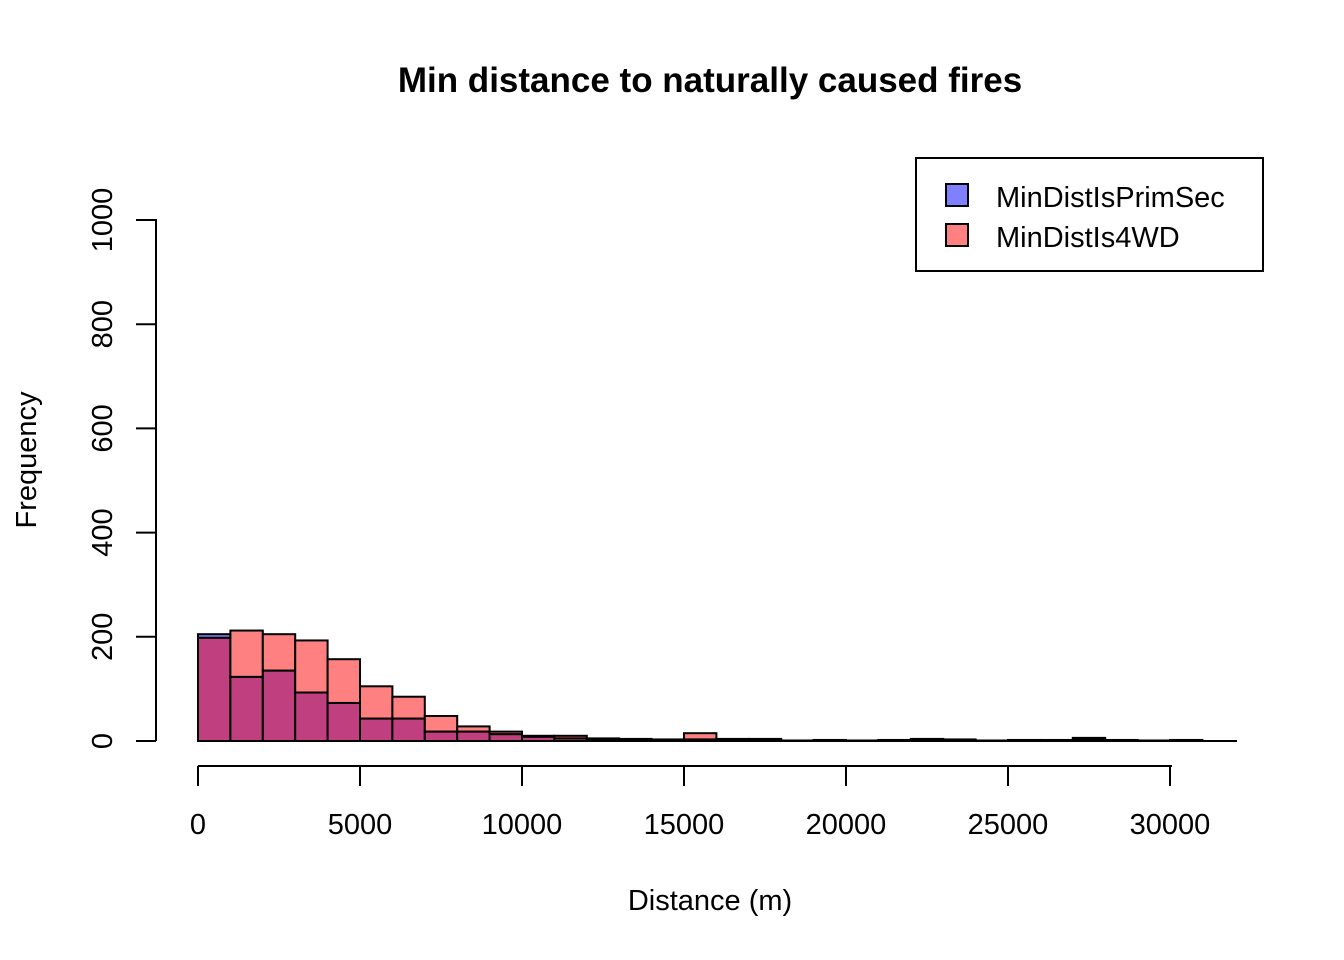 Image resolution: width=1344 pixels, height=960 pixels. Describe the element at coordinates (198, 825) in the screenshot. I see `x-tick-label: 0` at that location.